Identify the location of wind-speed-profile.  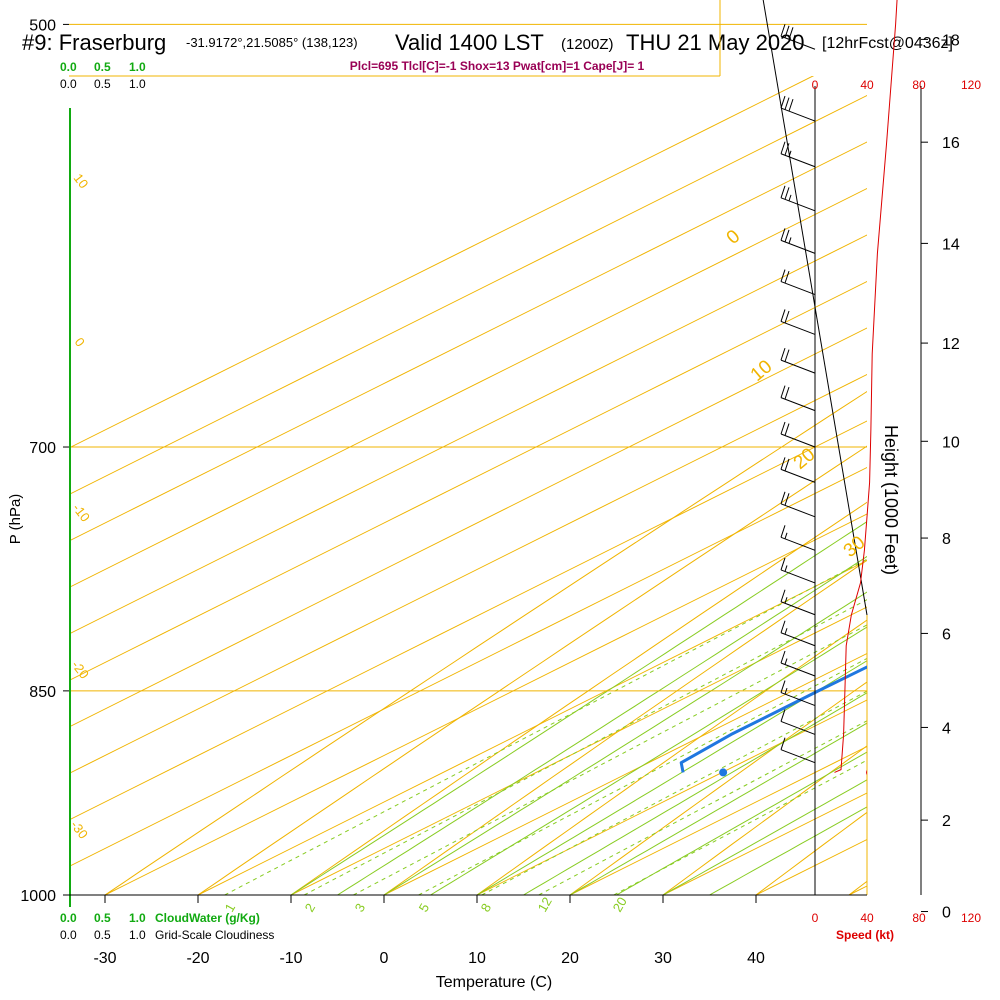
(866, 386).